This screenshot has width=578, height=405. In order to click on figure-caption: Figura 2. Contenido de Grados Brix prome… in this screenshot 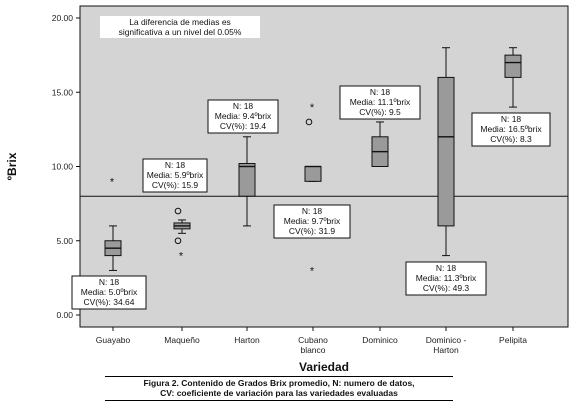, I will do `click(279, 388)`.